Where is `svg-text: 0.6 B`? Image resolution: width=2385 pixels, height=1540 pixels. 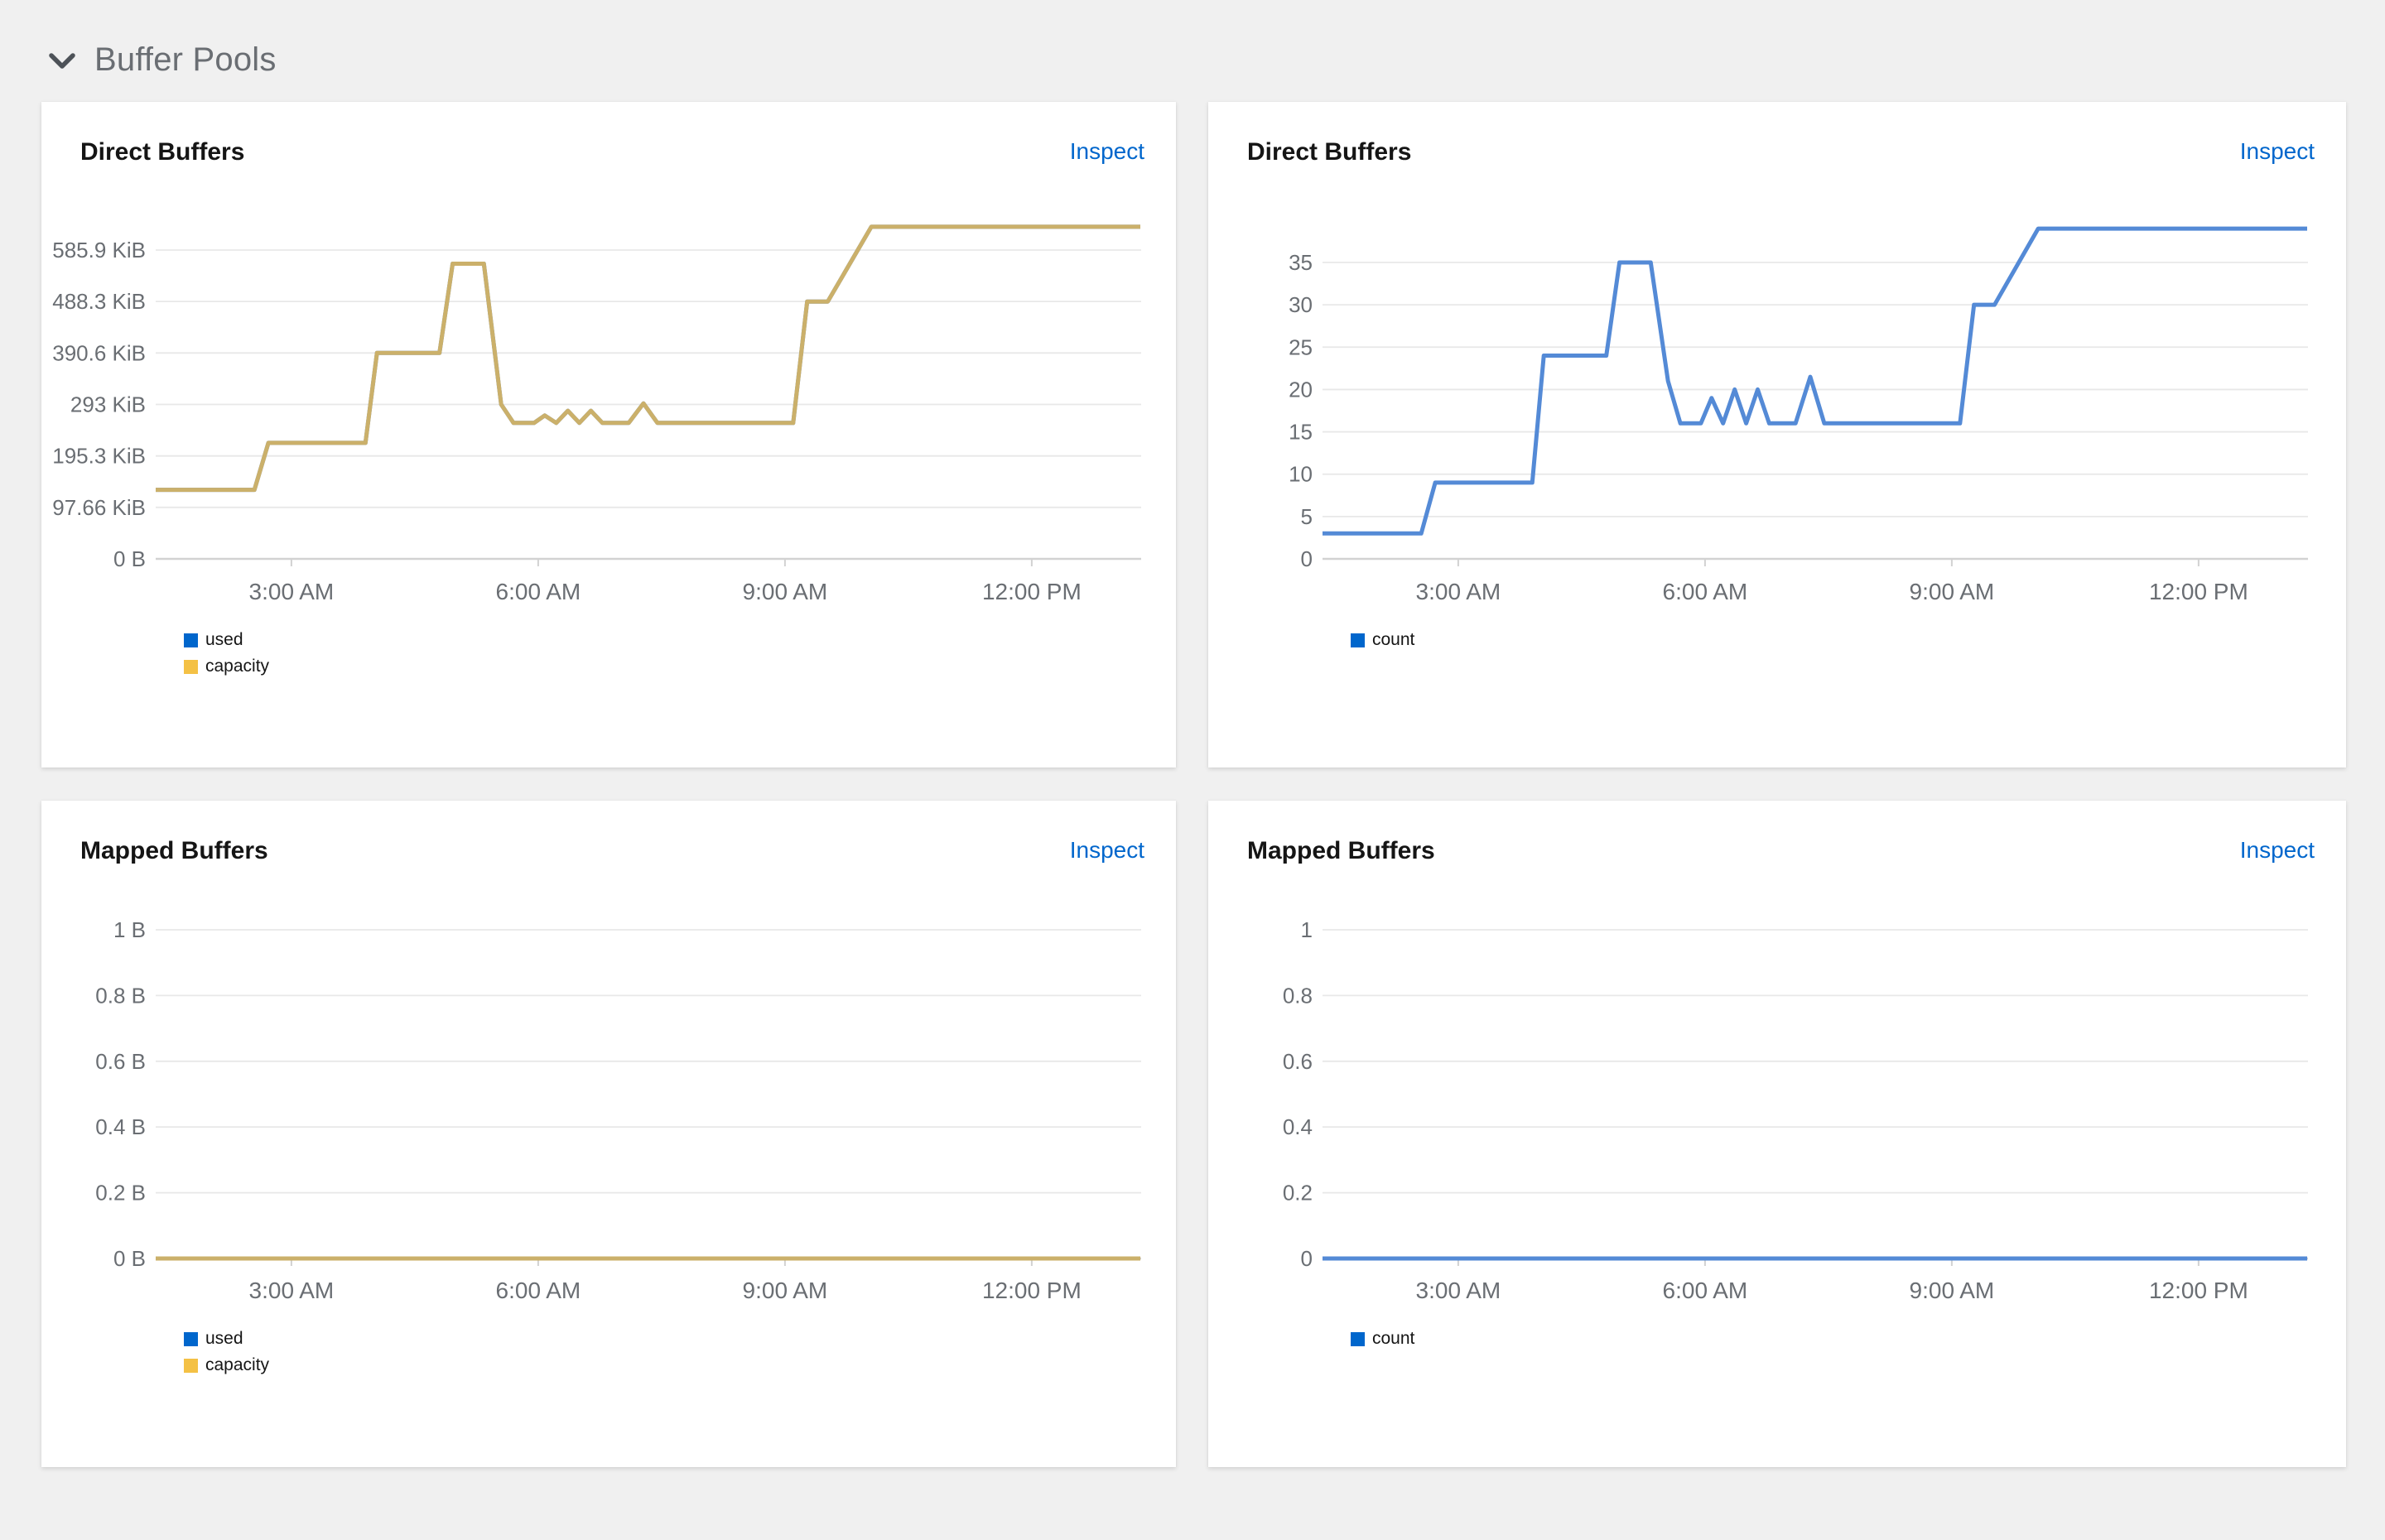 svg-text: 0.6 B is located at coordinates (120, 1062).